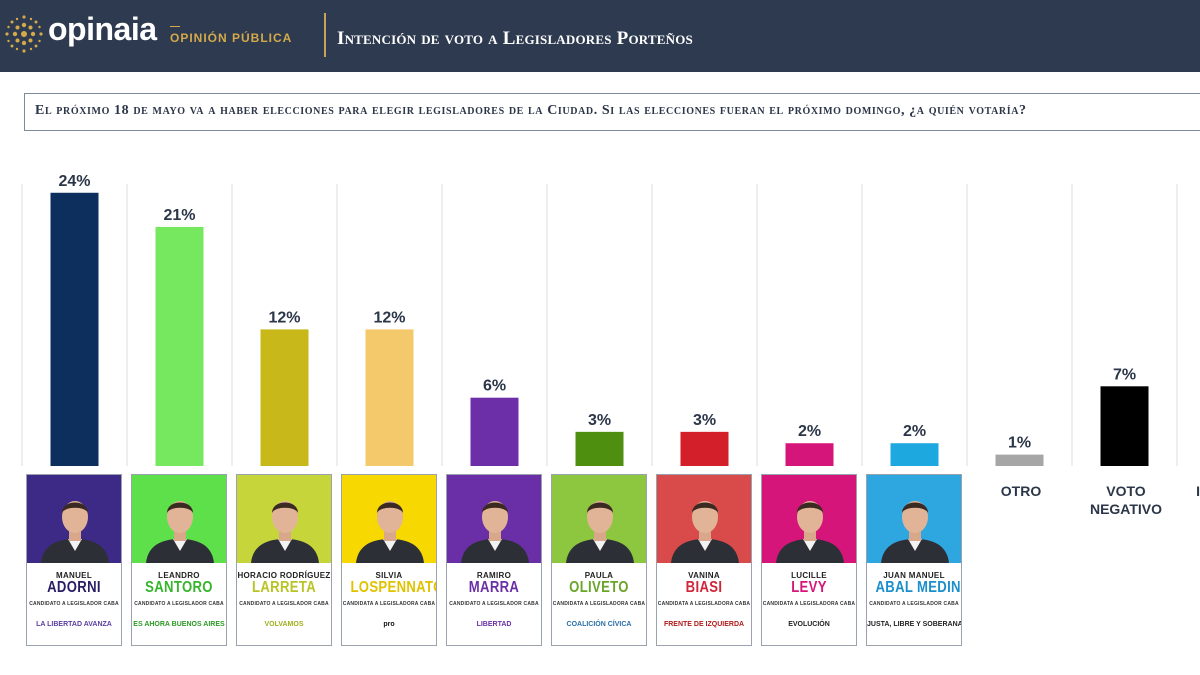 This screenshot has height=675, width=1200. Describe the element at coordinates (231, 38) in the screenshot. I see `logo-subtitle: OPINIÓN PÚBLICA` at that location.